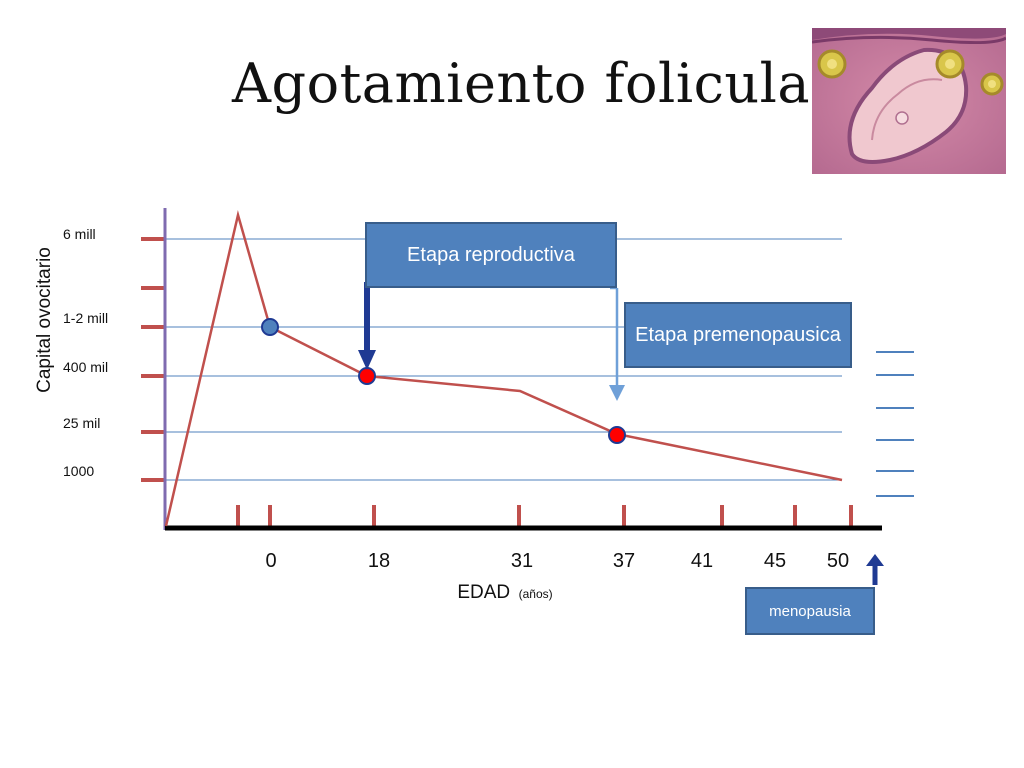  Describe the element at coordinates (81, 423) in the screenshot. I see `y-level-label: 25 mil` at that location.